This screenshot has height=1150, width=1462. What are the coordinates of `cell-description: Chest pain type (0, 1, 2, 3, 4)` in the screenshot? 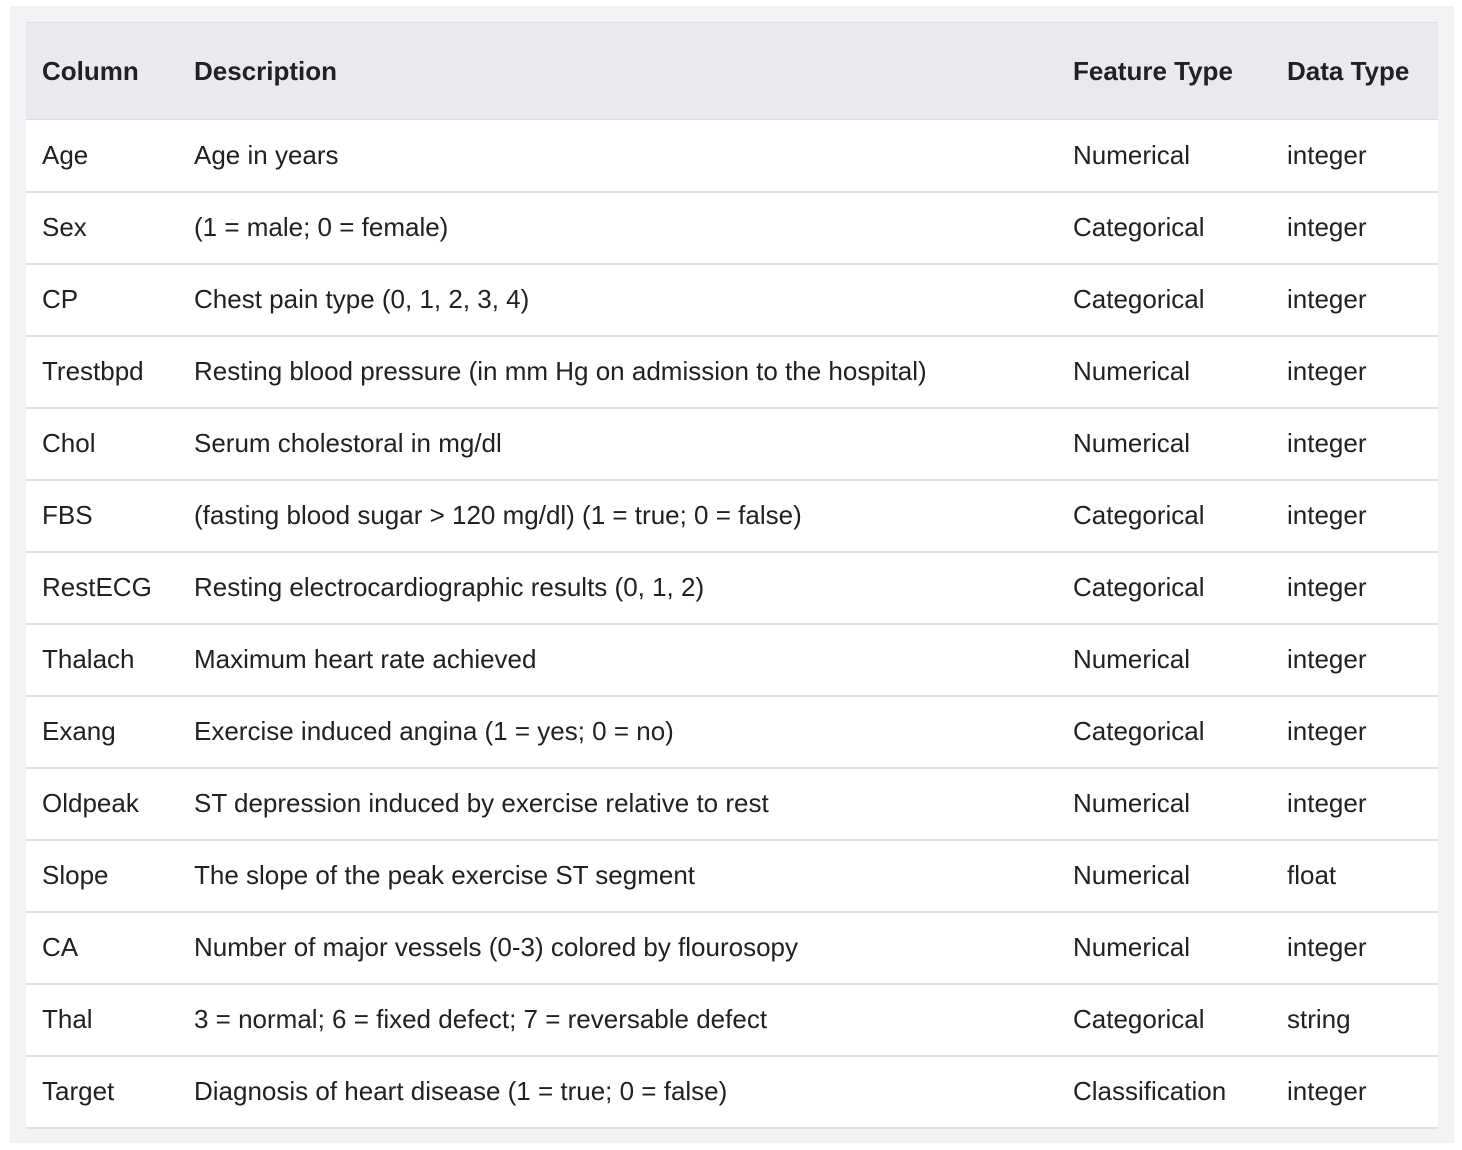 It's located at (617, 300).